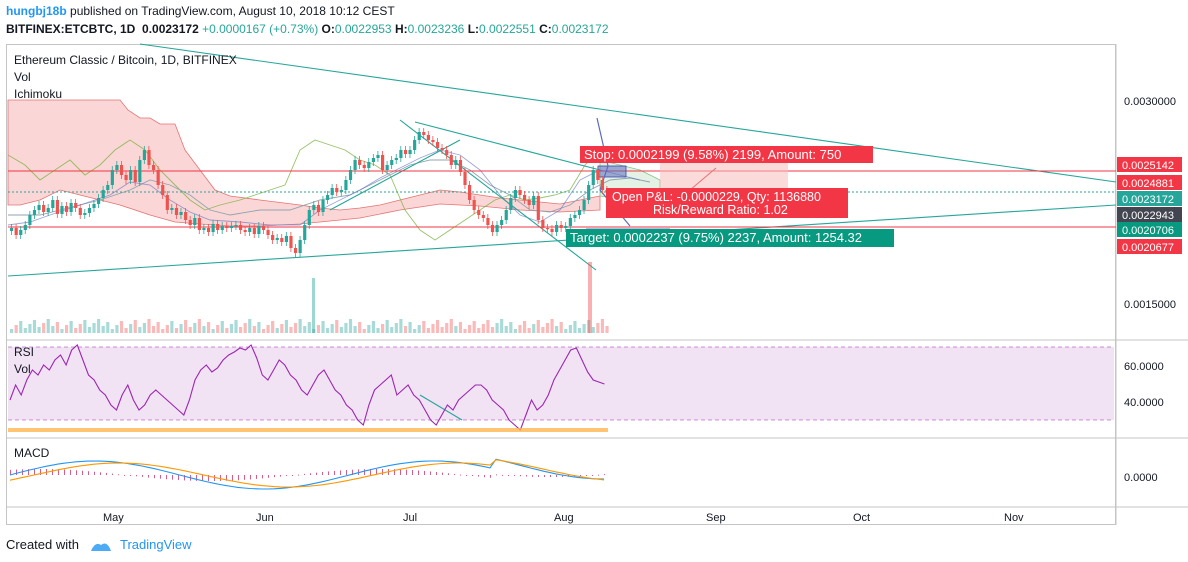  Describe the element at coordinates (307, 473) in the screenshot. I see `macd-signal-line` at that location.